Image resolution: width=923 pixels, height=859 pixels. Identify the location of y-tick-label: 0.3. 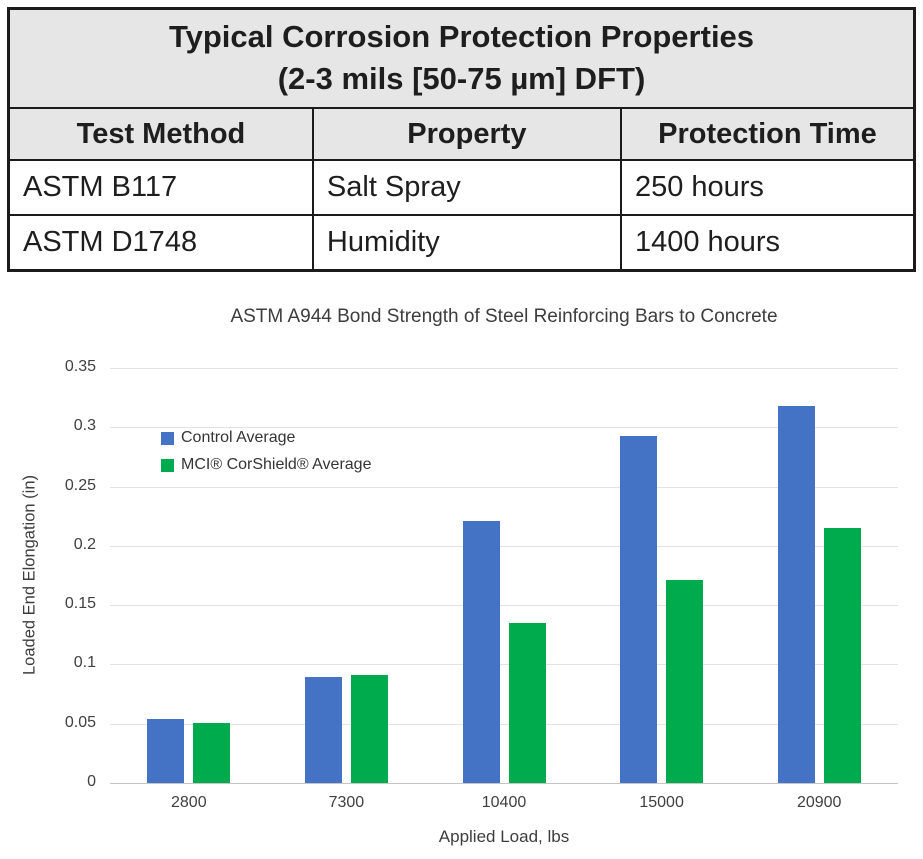
(84, 426).